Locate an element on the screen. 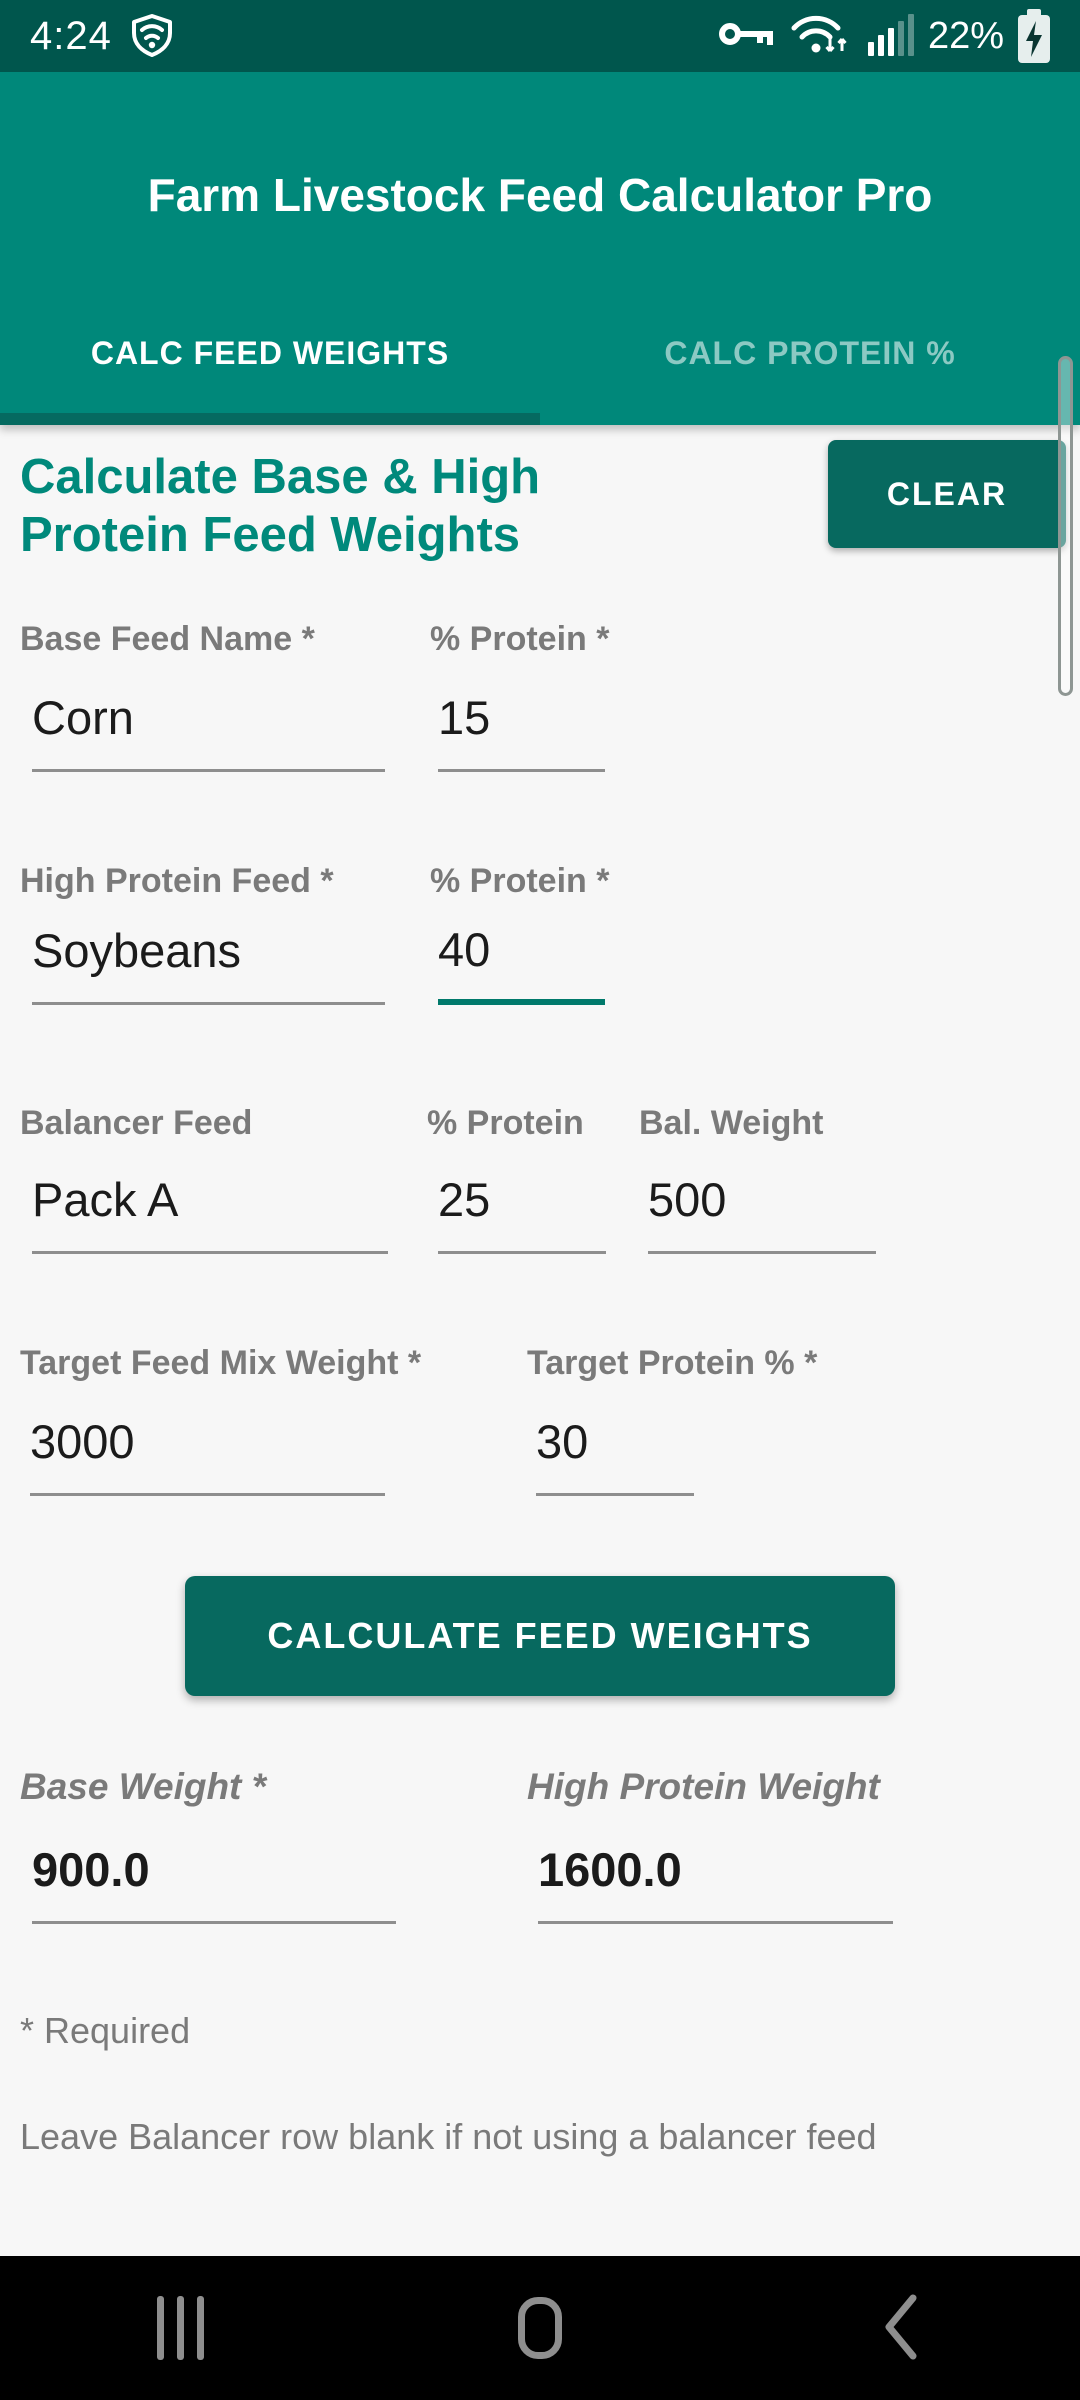 The width and height of the screenshot is (1080, 2400). balancer-protein-input is located at coordinates (522, 1208).